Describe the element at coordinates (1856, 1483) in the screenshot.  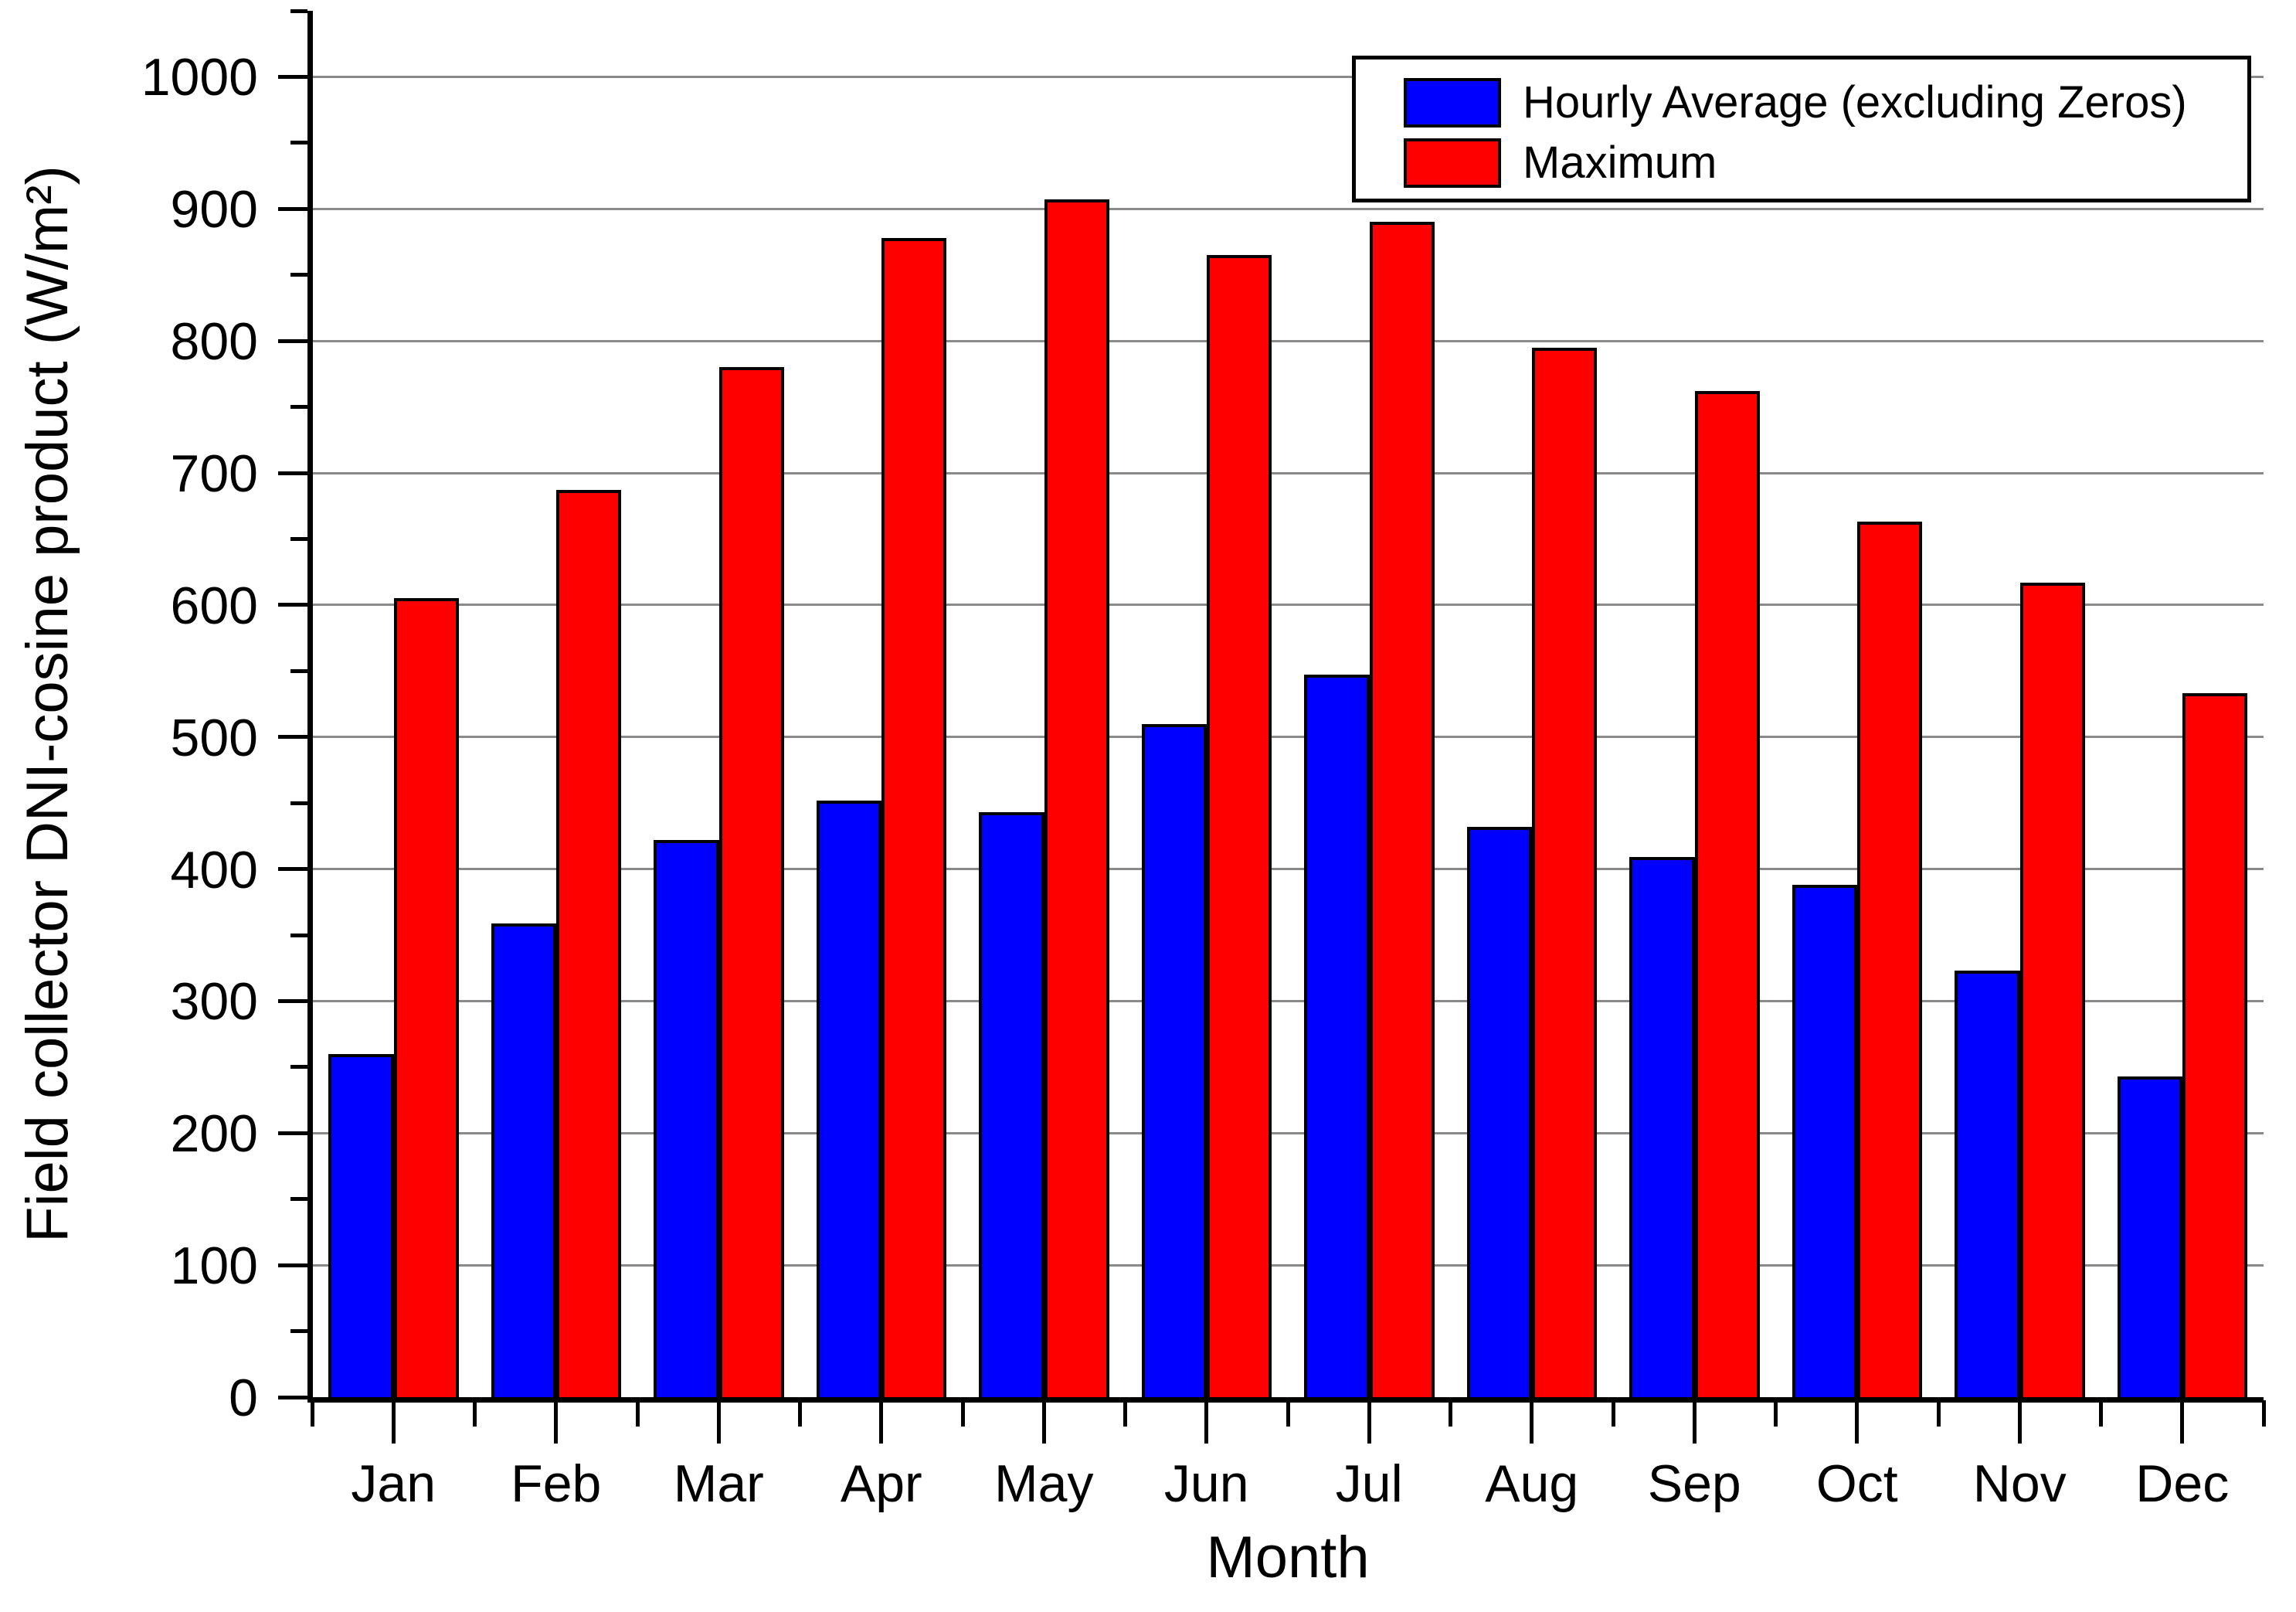
I see `x-tick-label-oct: Oct` at that location.